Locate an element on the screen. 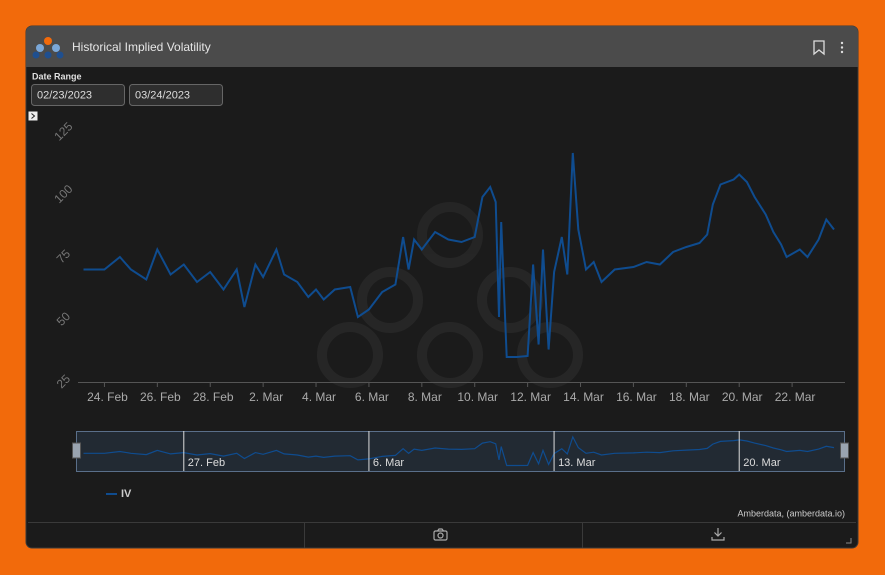 The image size is (885, 575). x-tick-label: 12. Mar is located at coordinates (530, 397).